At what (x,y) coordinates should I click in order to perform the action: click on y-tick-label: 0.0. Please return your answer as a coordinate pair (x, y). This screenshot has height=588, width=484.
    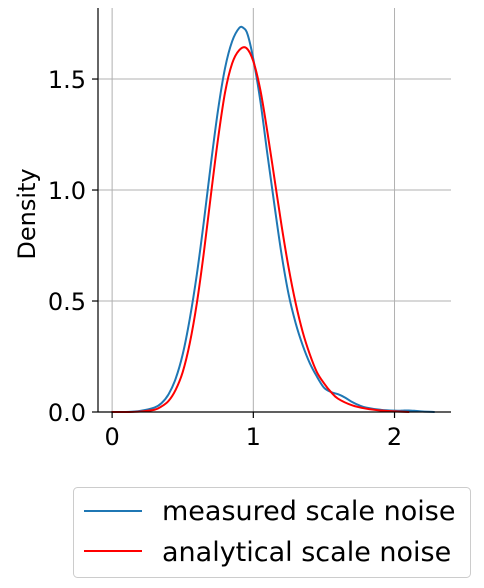
    Looking at the image, I should click on (67, 413).